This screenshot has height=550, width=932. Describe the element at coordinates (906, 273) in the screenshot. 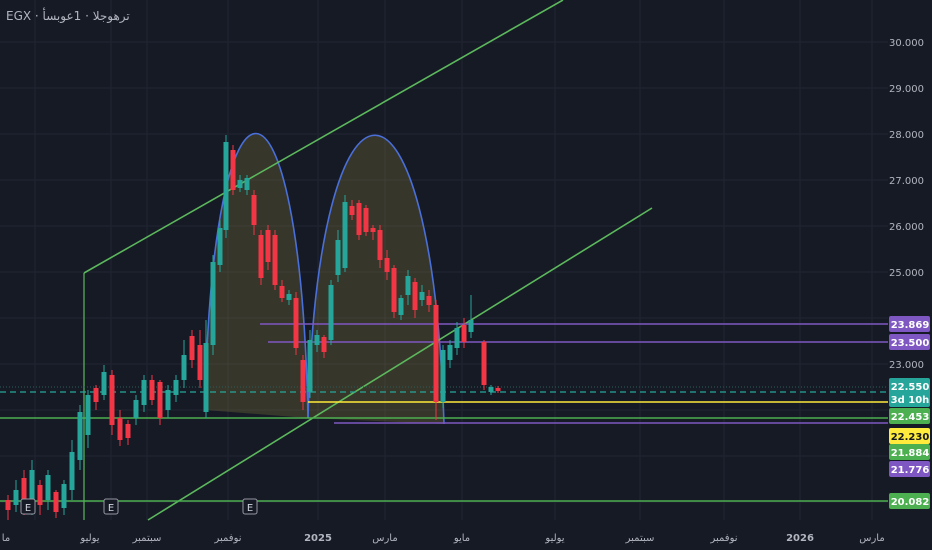

I see `y-tick-label: 25.000` at that location.